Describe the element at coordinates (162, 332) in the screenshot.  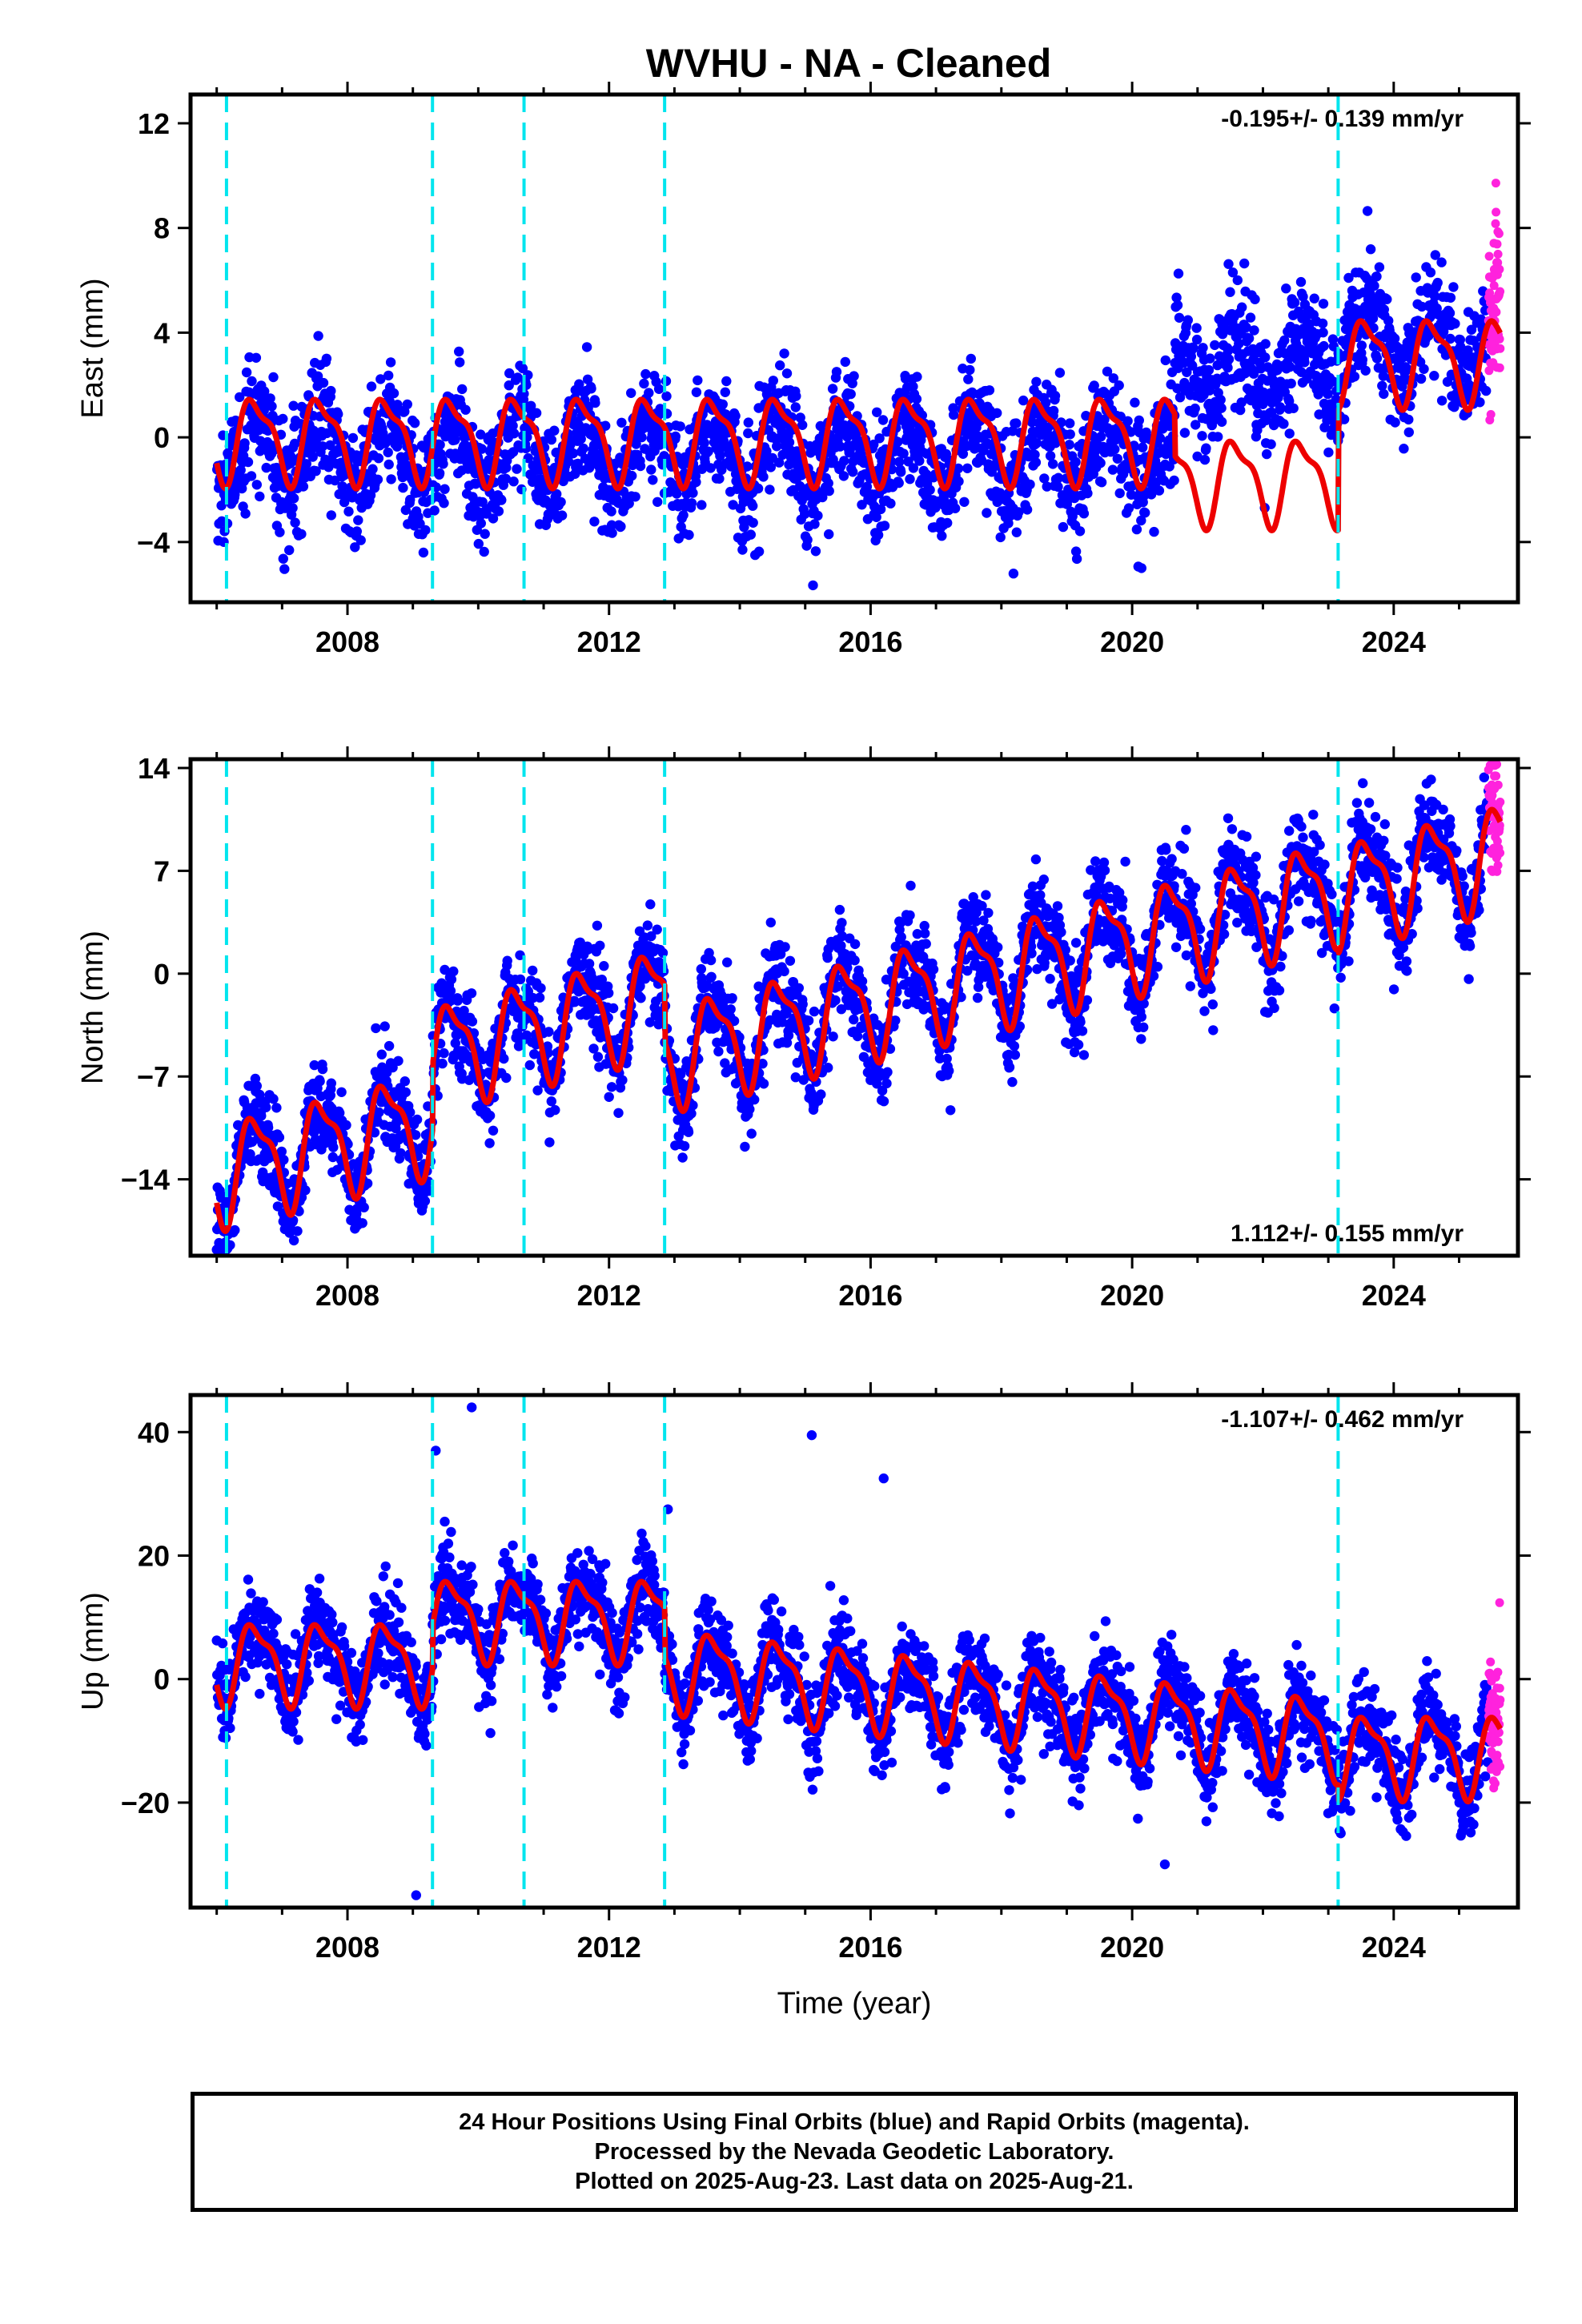
I see `y-tick-label: 4` at that location.